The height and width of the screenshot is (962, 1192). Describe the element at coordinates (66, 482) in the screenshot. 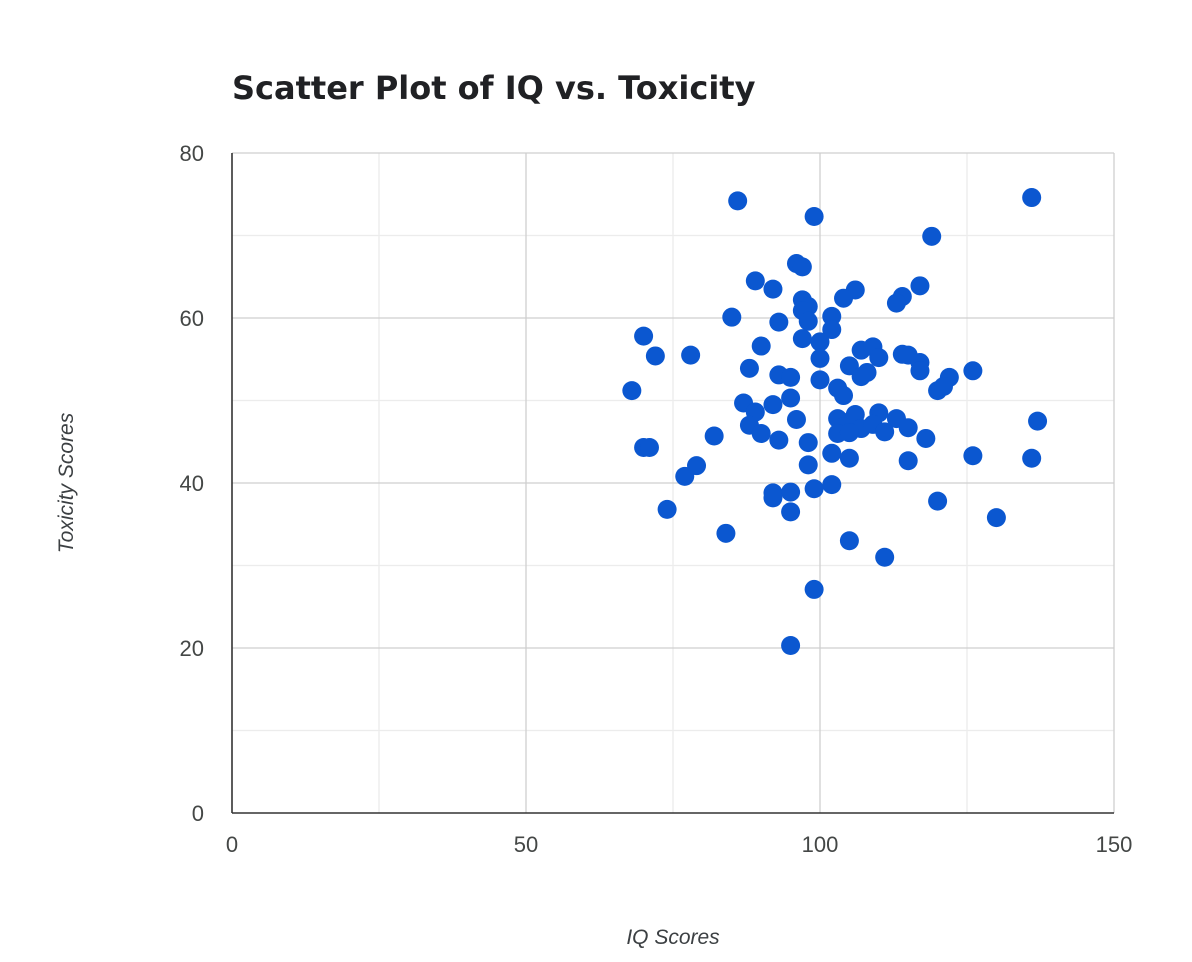

I see `y-axis-label: Toxicity Scores` at that location.